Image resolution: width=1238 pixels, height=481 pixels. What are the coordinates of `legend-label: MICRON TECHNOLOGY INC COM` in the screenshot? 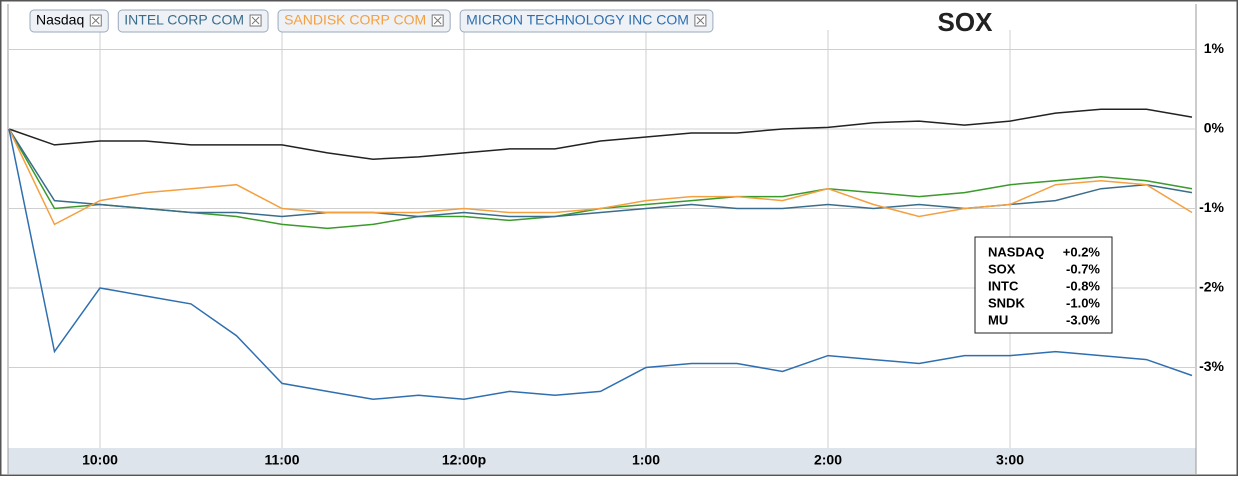 It's located at (577, 20).